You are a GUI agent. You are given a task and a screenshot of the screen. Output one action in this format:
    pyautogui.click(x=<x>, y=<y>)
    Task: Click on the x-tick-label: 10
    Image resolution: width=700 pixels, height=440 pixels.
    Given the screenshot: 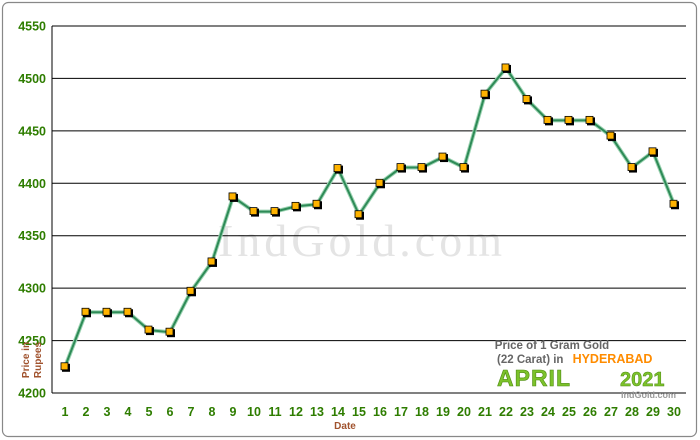 What is the action you would take?
    pyautogui.click(x=254, y=412)
    